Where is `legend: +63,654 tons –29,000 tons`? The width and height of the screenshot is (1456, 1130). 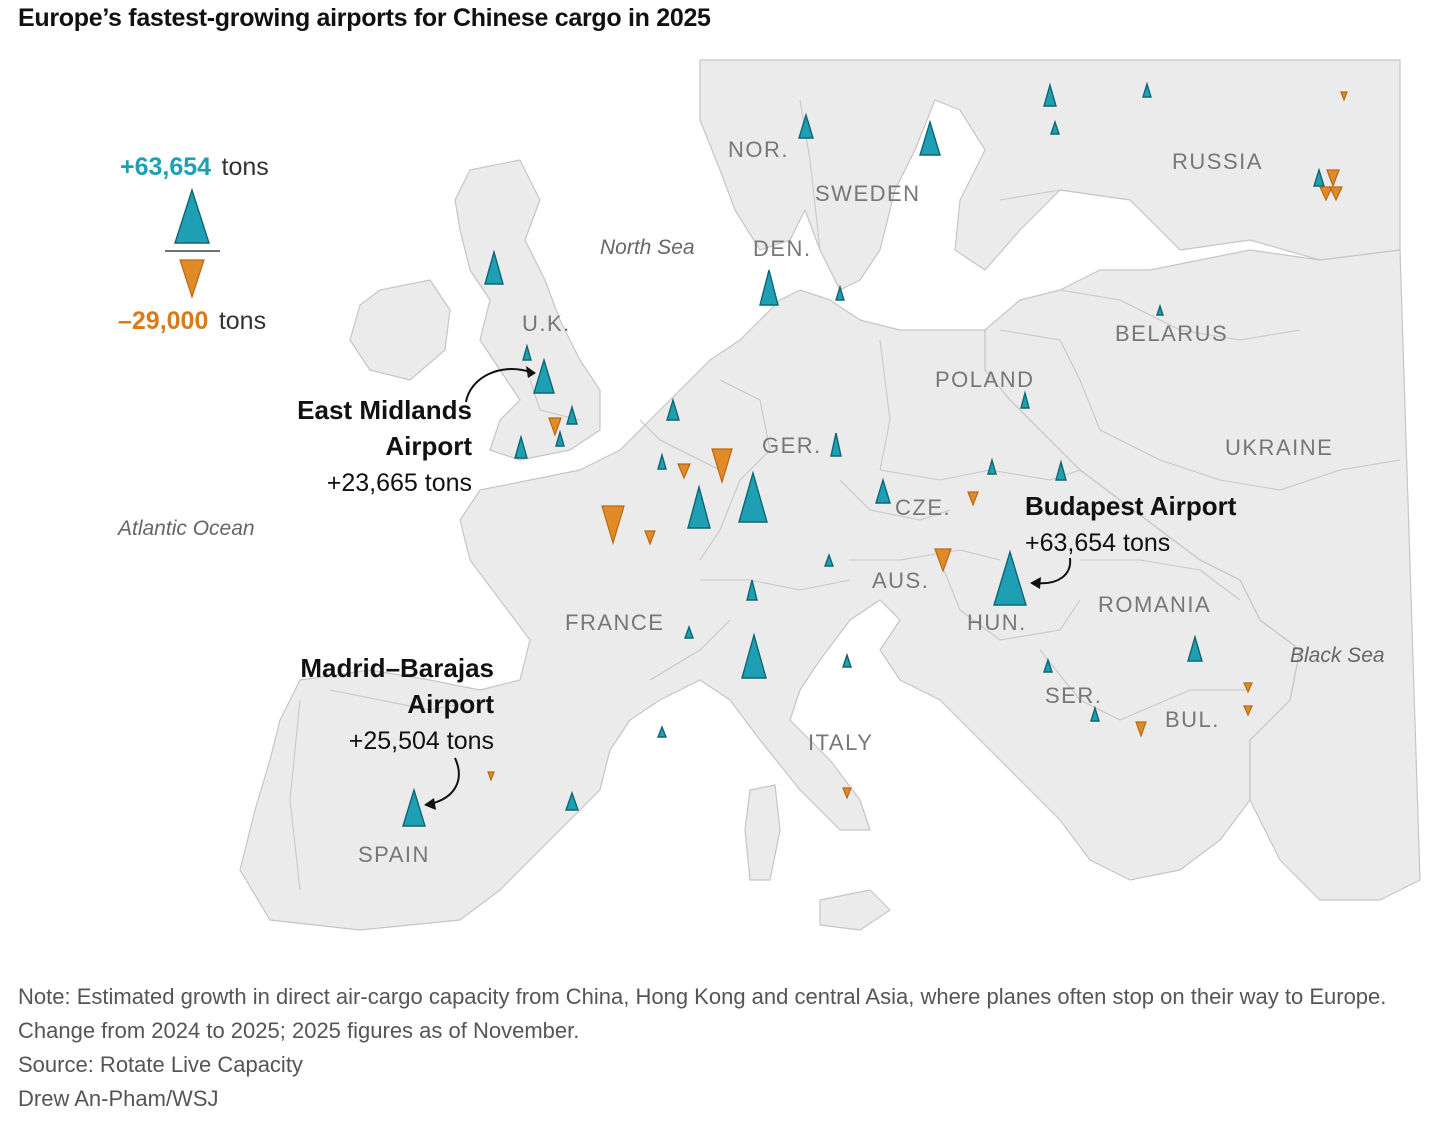 legend: +63,654 tons –29,000 tons is located at coordinates (193, 244).